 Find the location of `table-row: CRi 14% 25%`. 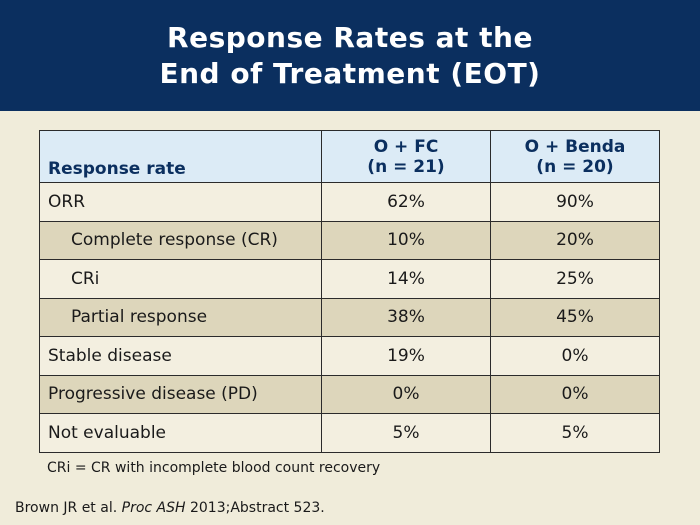

table-row: CRi 14% 25% is located at coordinates (349, 279).